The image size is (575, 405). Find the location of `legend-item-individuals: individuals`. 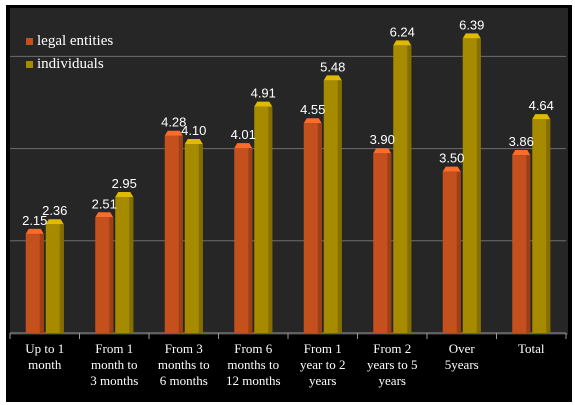

legend-item-individuals: individuals is located at coordinates (69, 64).